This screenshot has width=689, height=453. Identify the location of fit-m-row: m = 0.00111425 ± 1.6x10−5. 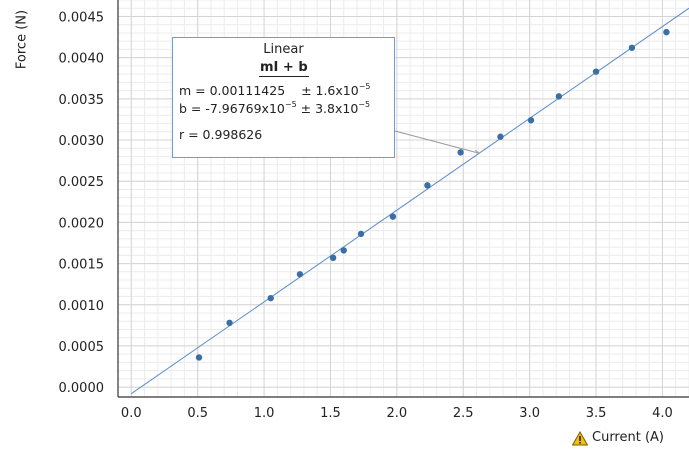
(275, 90).